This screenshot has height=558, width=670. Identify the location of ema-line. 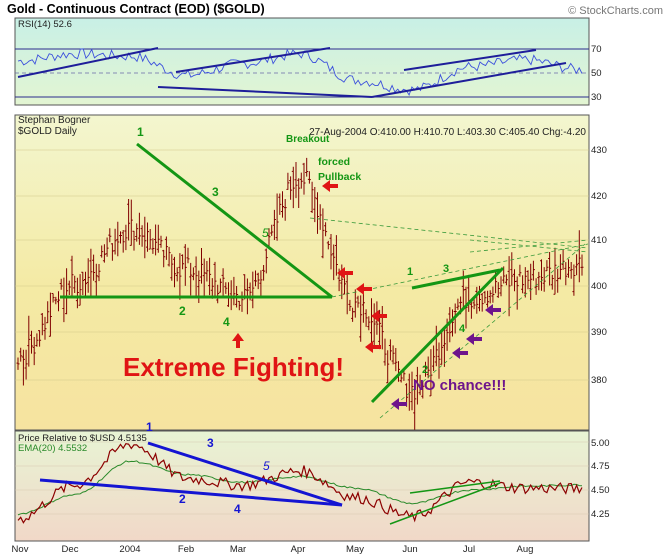
(300, 488).